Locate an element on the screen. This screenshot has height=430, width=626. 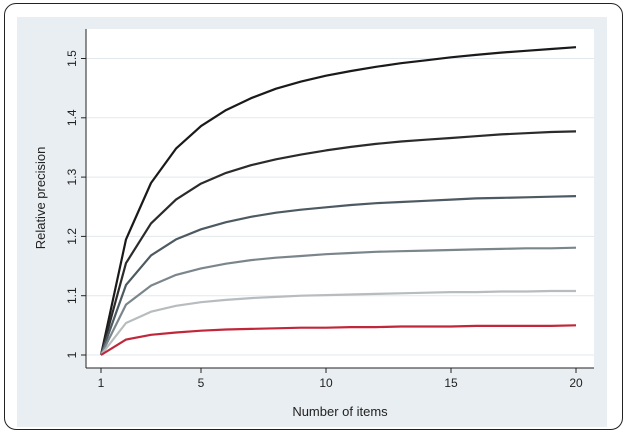
y-tick-label-1: 1.1 is located at coordinates (72, 295).